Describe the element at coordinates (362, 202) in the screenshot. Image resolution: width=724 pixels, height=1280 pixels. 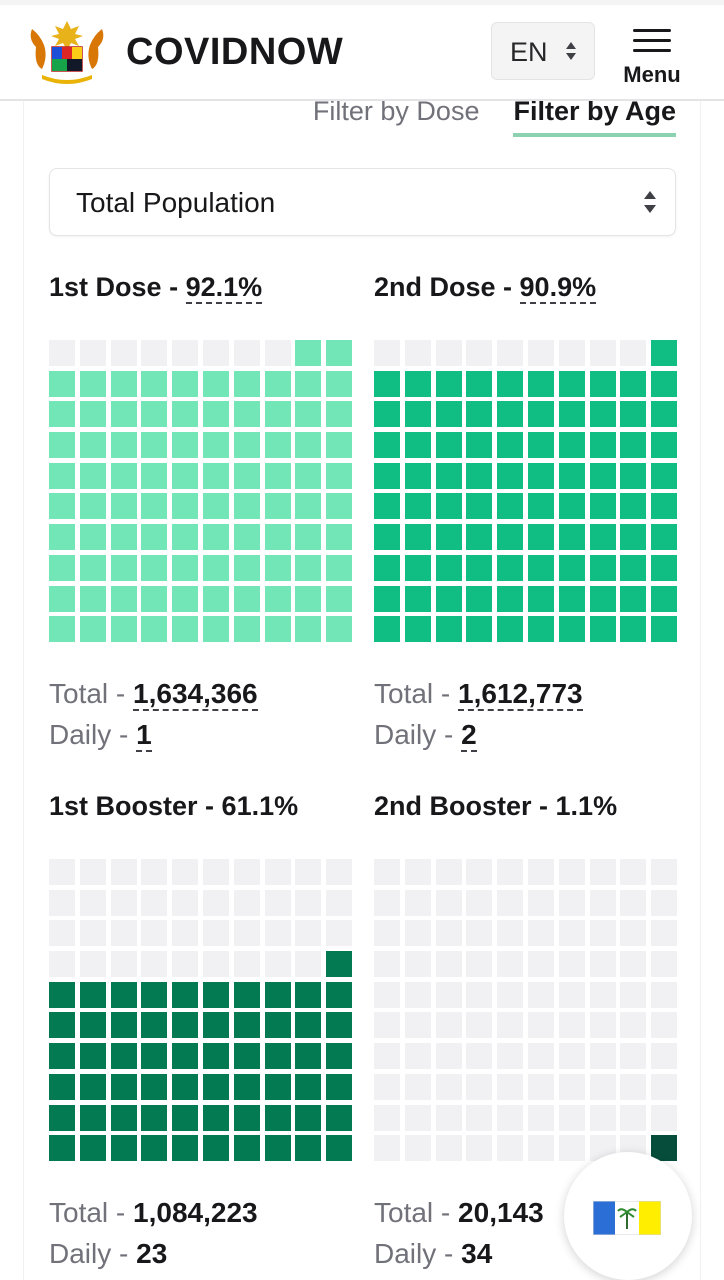
I see `population-select: Total Population` at that location.